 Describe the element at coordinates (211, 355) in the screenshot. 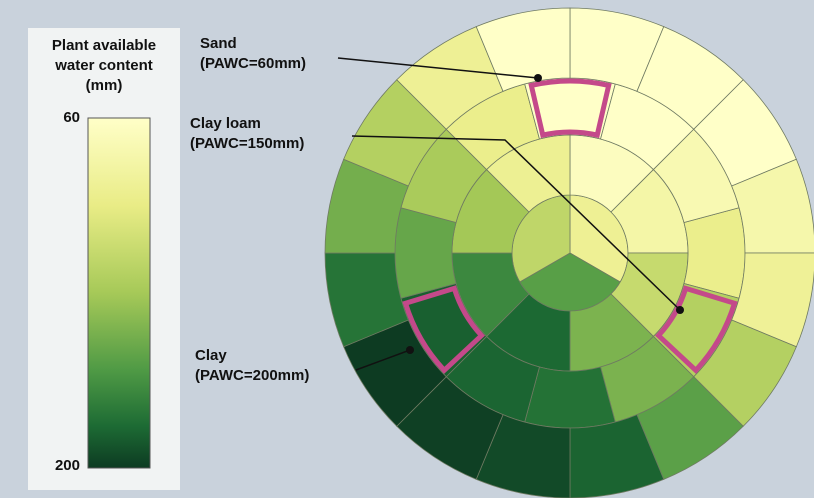

I see `annotation-name: Clay` at that location.